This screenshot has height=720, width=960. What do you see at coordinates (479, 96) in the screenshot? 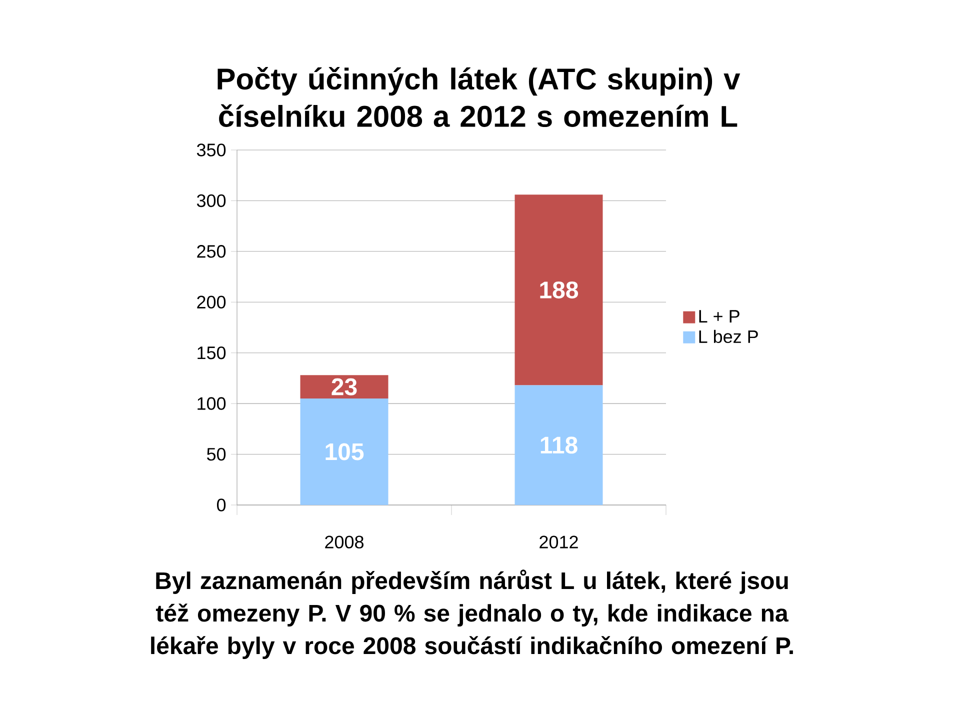
I see `chart-title: Počty účinných látek (ATC skupin) v číselníku 2008 a 2012 s omezením L` at bounding box center [479, 96].